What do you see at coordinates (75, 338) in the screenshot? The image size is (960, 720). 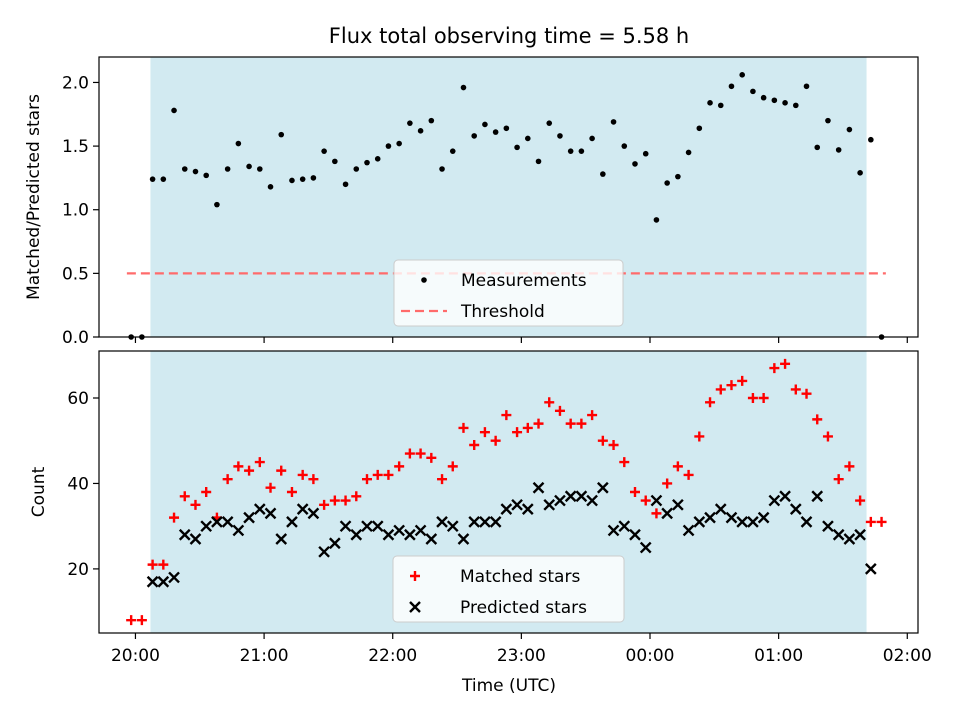 I see `y-tick-label: 0.0` at bounding box center [75, 338].